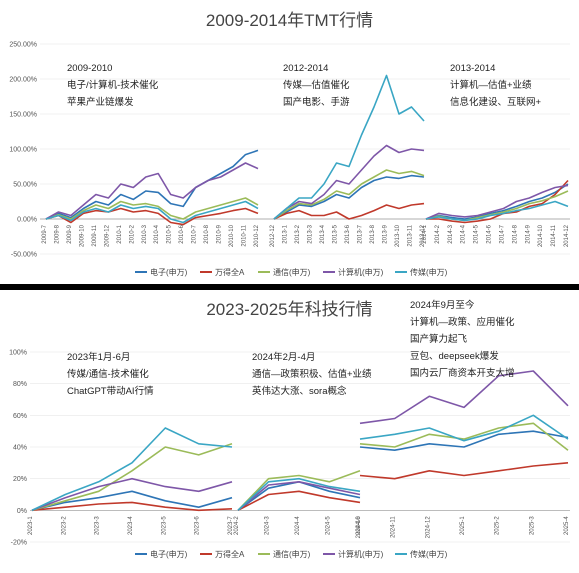 This screenshot has height=573, width=579. Describe the element at coordinates (98, 357) in the screenshot. I see `annotation-text: 2023年1月-6月` at that location.